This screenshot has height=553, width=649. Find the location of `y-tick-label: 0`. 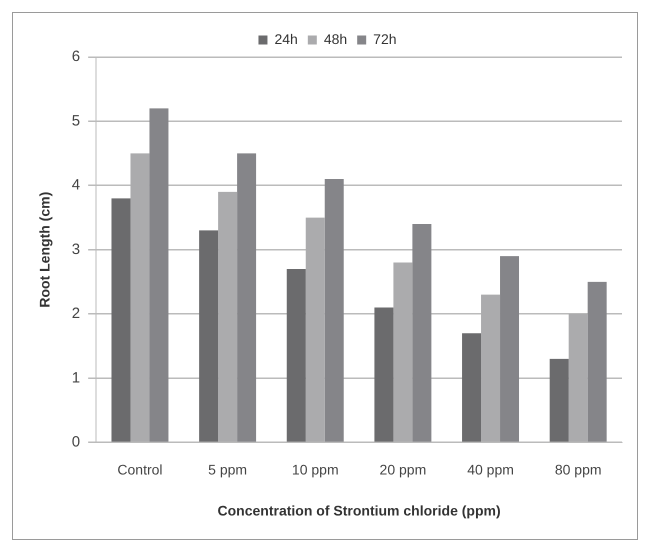

y-tick-label: 0 is located at coordinates (76, 442).